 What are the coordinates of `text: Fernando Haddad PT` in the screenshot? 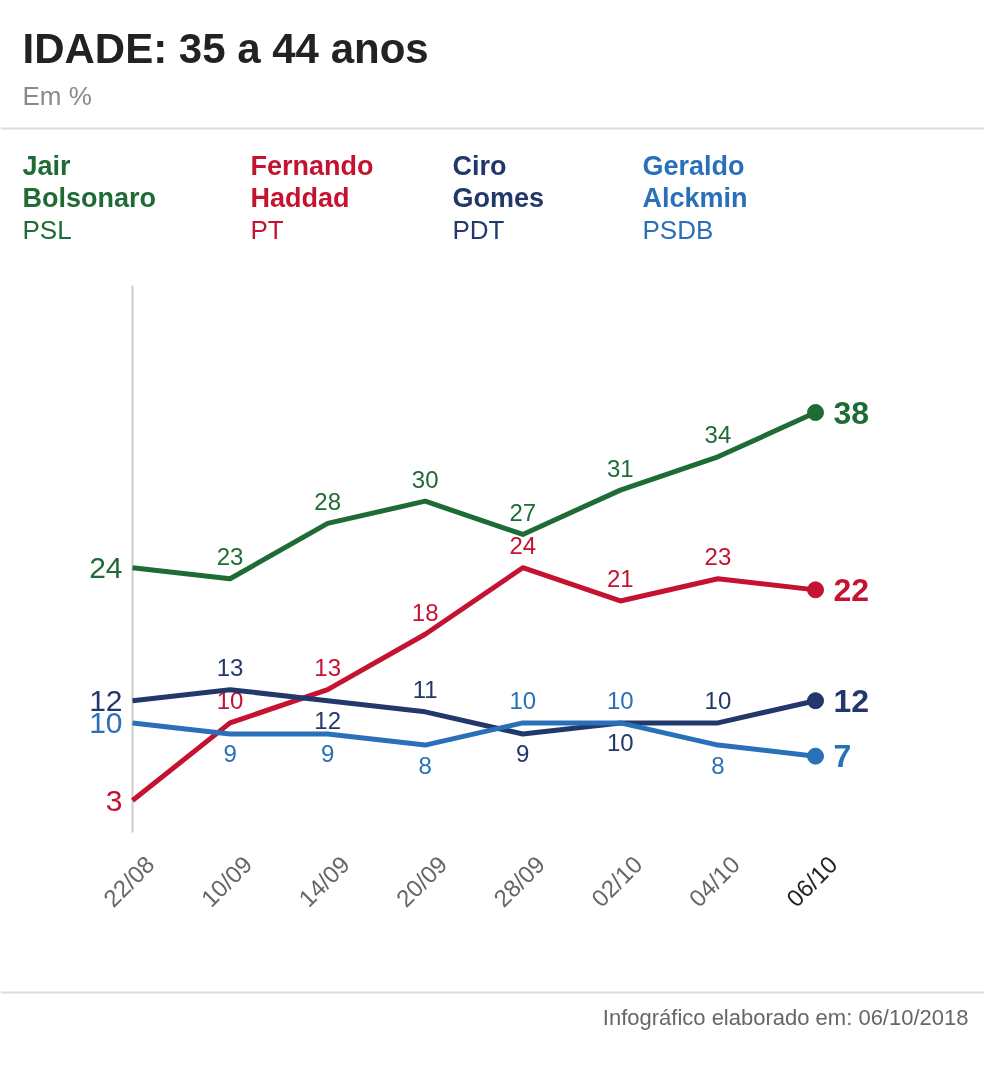 It's located at (312, 197).